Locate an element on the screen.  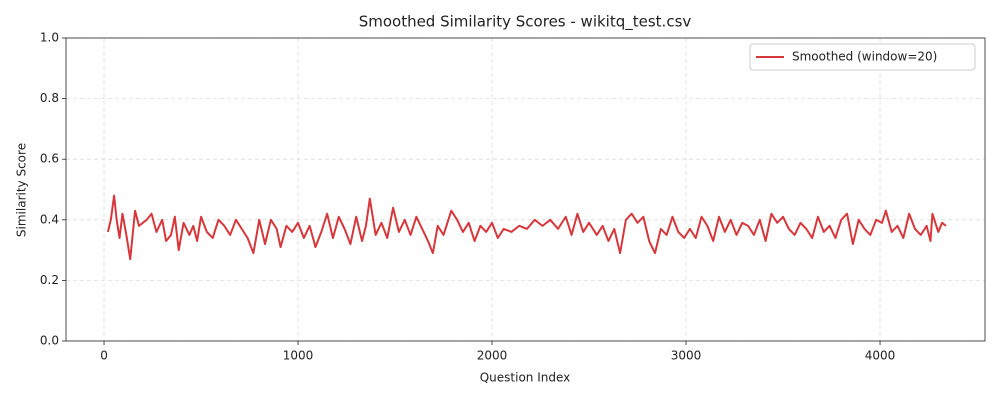
y-axis-label: Similarity Score is located at coordinates (22, 190).